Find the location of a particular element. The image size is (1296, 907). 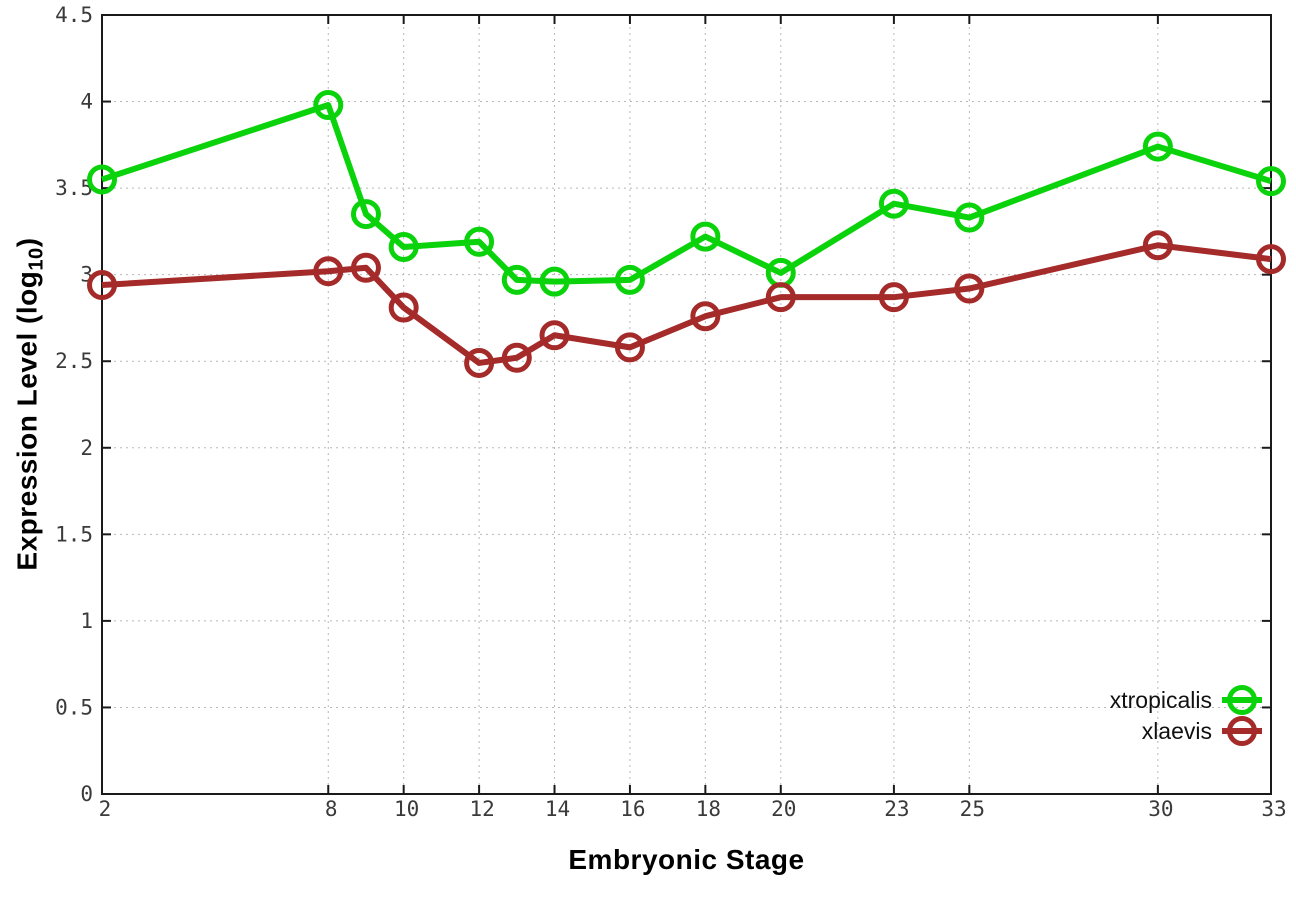

y-tick-label: 4.5 is located at coordinates (74, 15).